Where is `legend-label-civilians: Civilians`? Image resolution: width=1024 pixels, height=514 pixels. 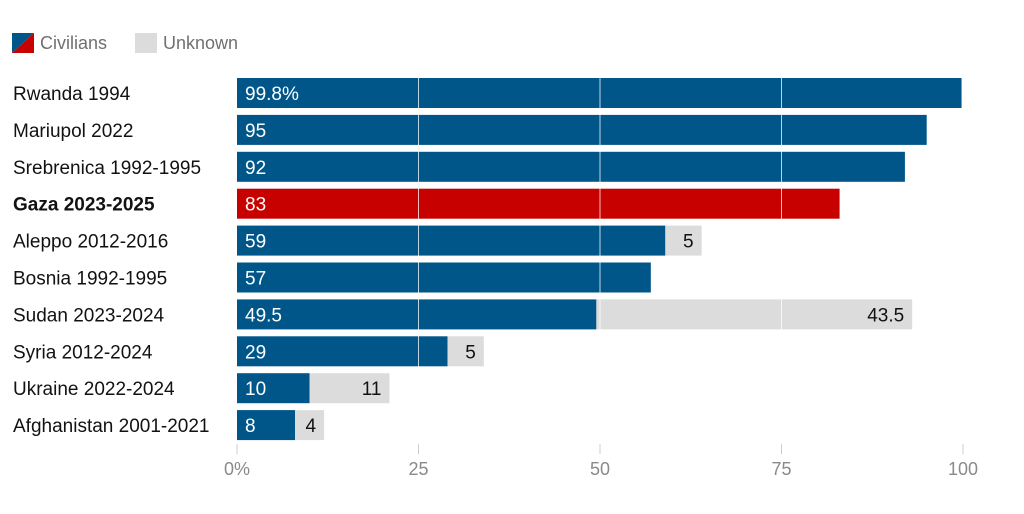 legend-label-civilians: Civilians is located at coordinates (73, 43).